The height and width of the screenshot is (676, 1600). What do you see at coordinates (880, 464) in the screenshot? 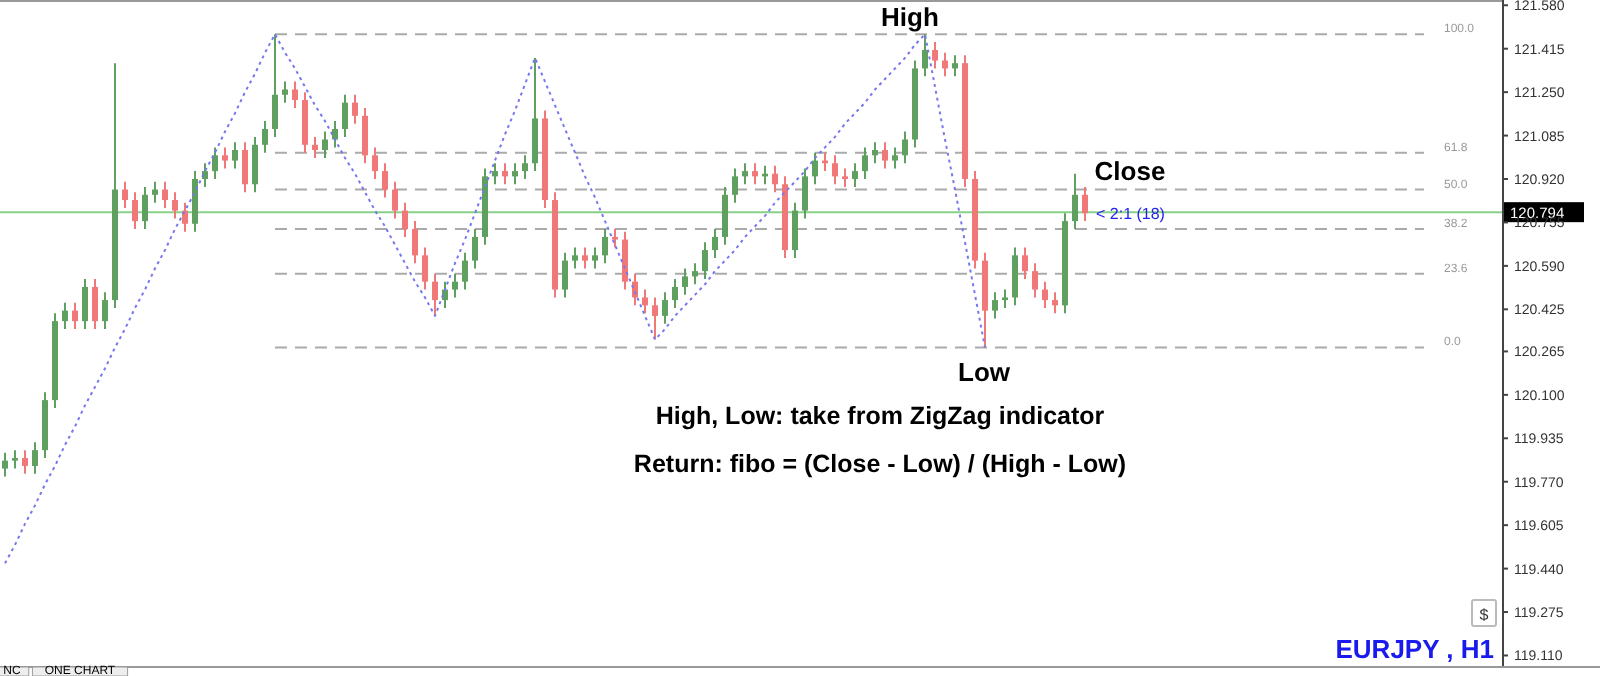
I see `annotation: Return: fibo = (Close - Low) / (High - Low)` at bounding box center [880, 464].